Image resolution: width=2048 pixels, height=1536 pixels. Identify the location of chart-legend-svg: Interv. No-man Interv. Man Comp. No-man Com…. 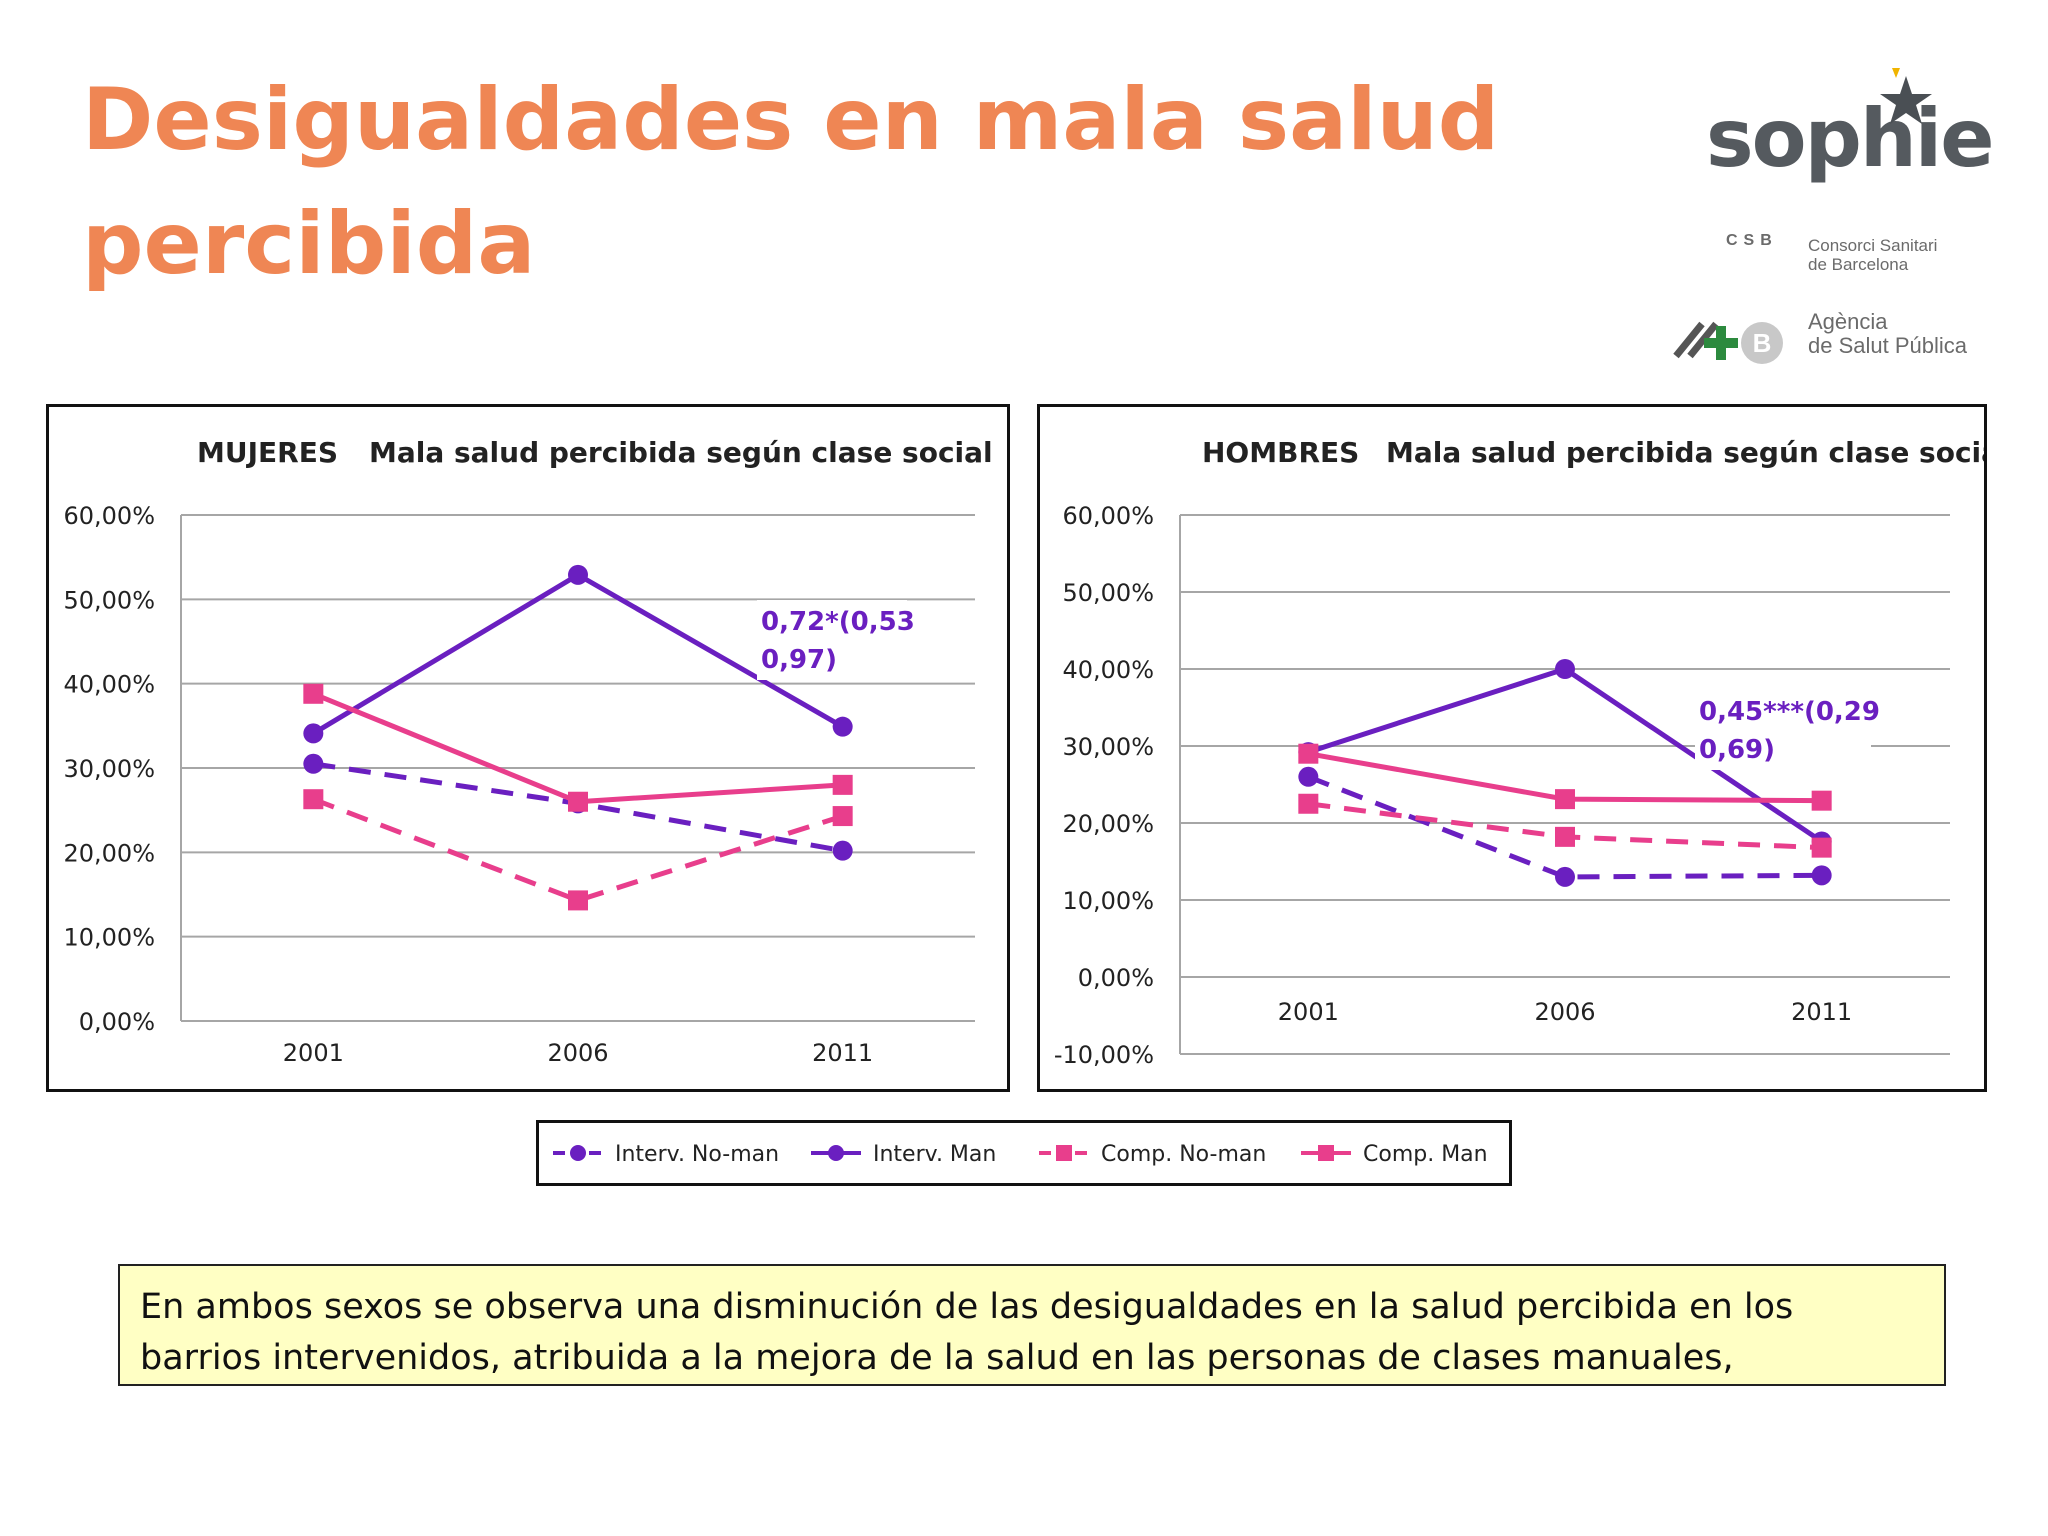
(1020, 1154).